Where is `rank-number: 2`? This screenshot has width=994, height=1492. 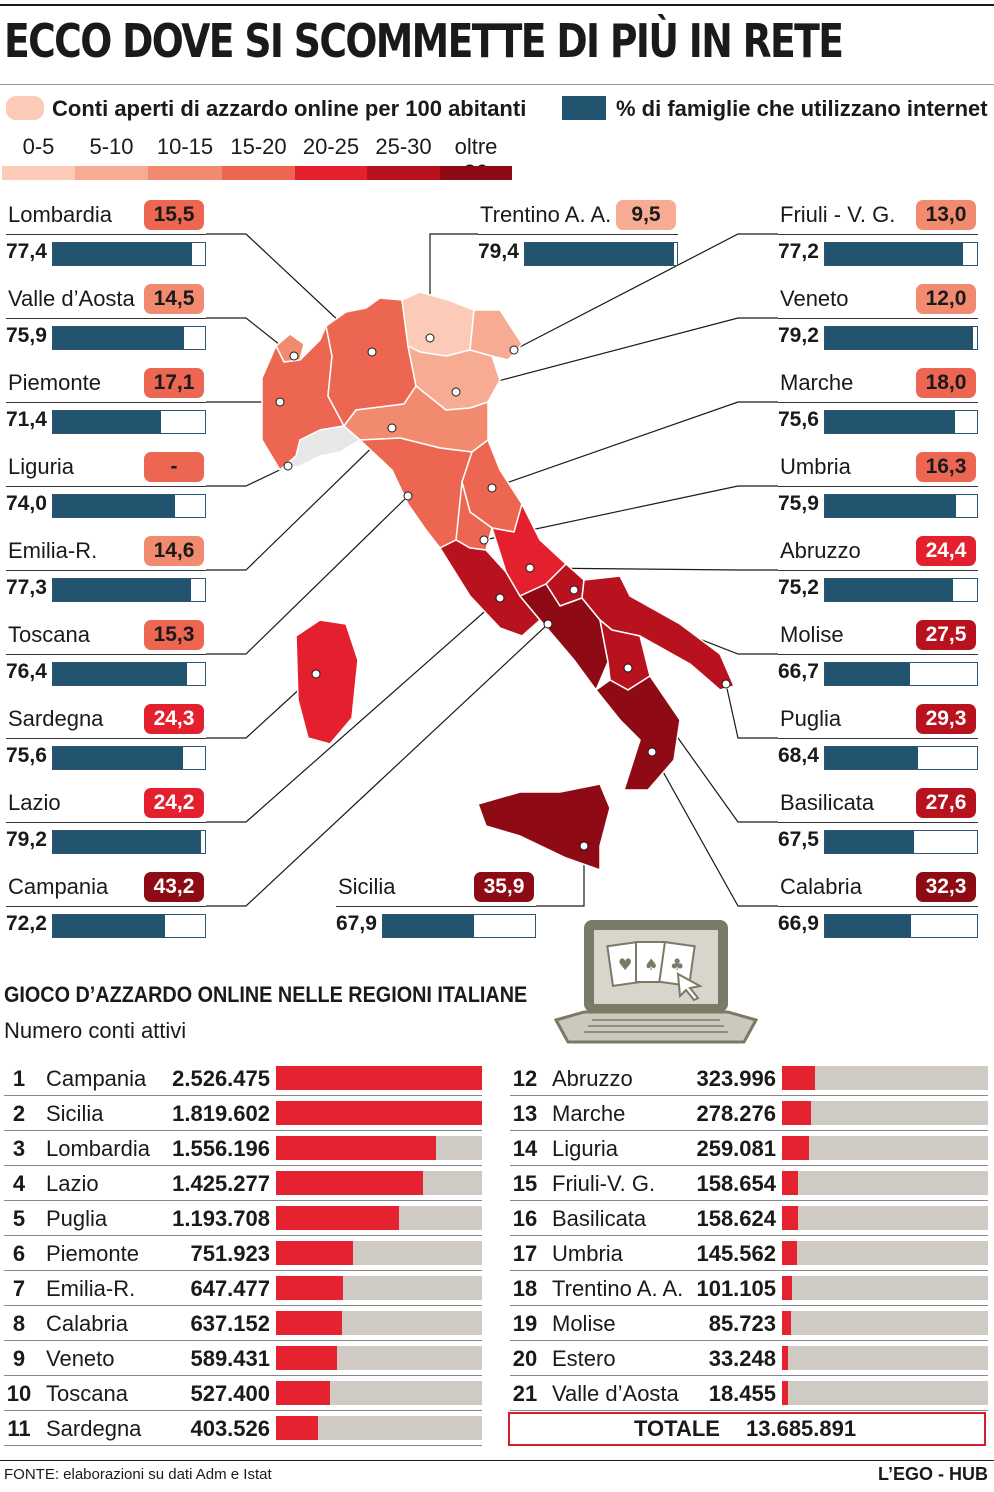
rank-number: 2 is located at coordinates (19, 1113).